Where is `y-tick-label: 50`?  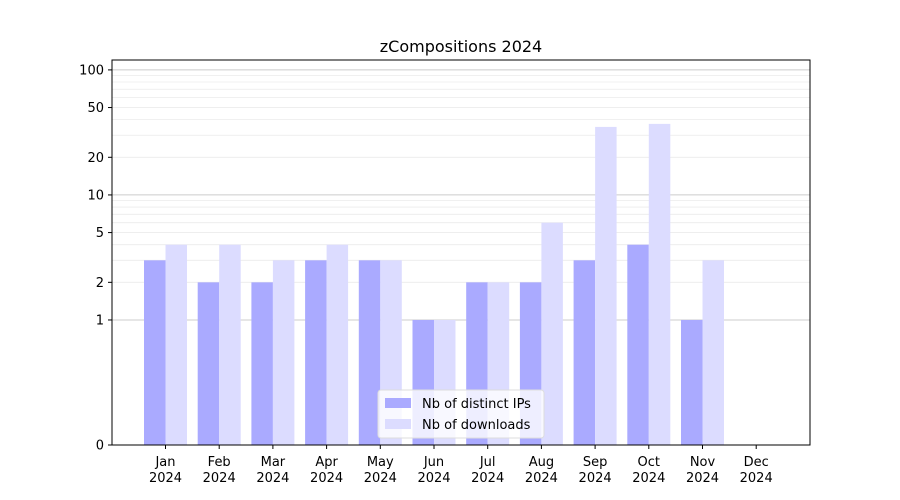 y-tick-label: 50 is located at coordinates (95, 108).